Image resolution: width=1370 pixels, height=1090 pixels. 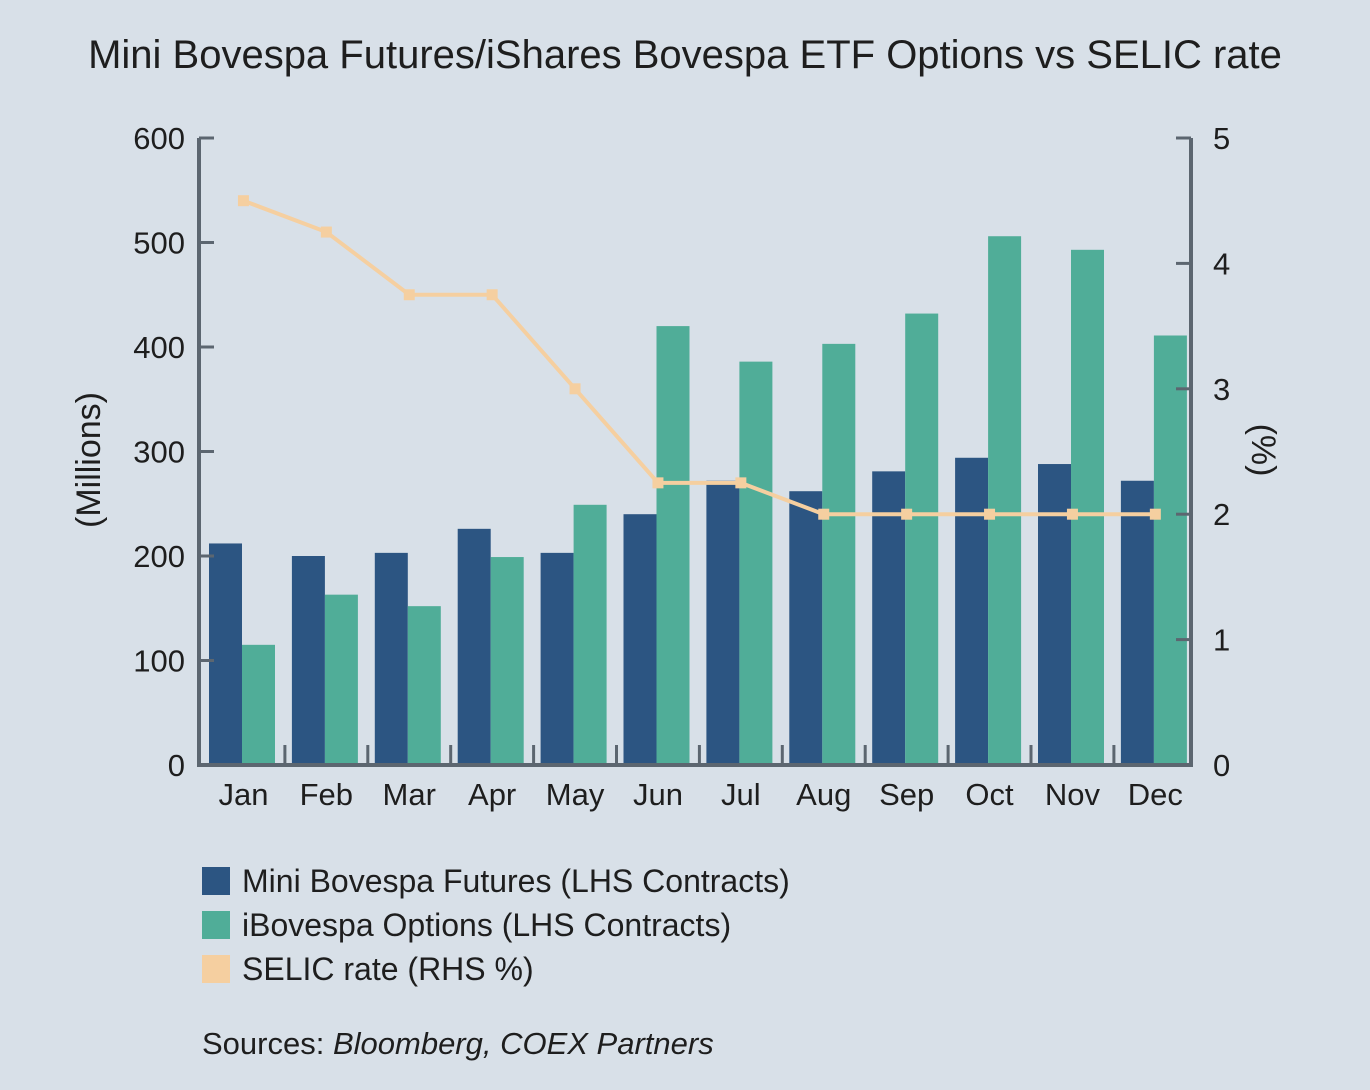 What do you see at coordinates (243, 201) in the screenshot?
I see `selic-point-jan` at bounding box center [243, 201].